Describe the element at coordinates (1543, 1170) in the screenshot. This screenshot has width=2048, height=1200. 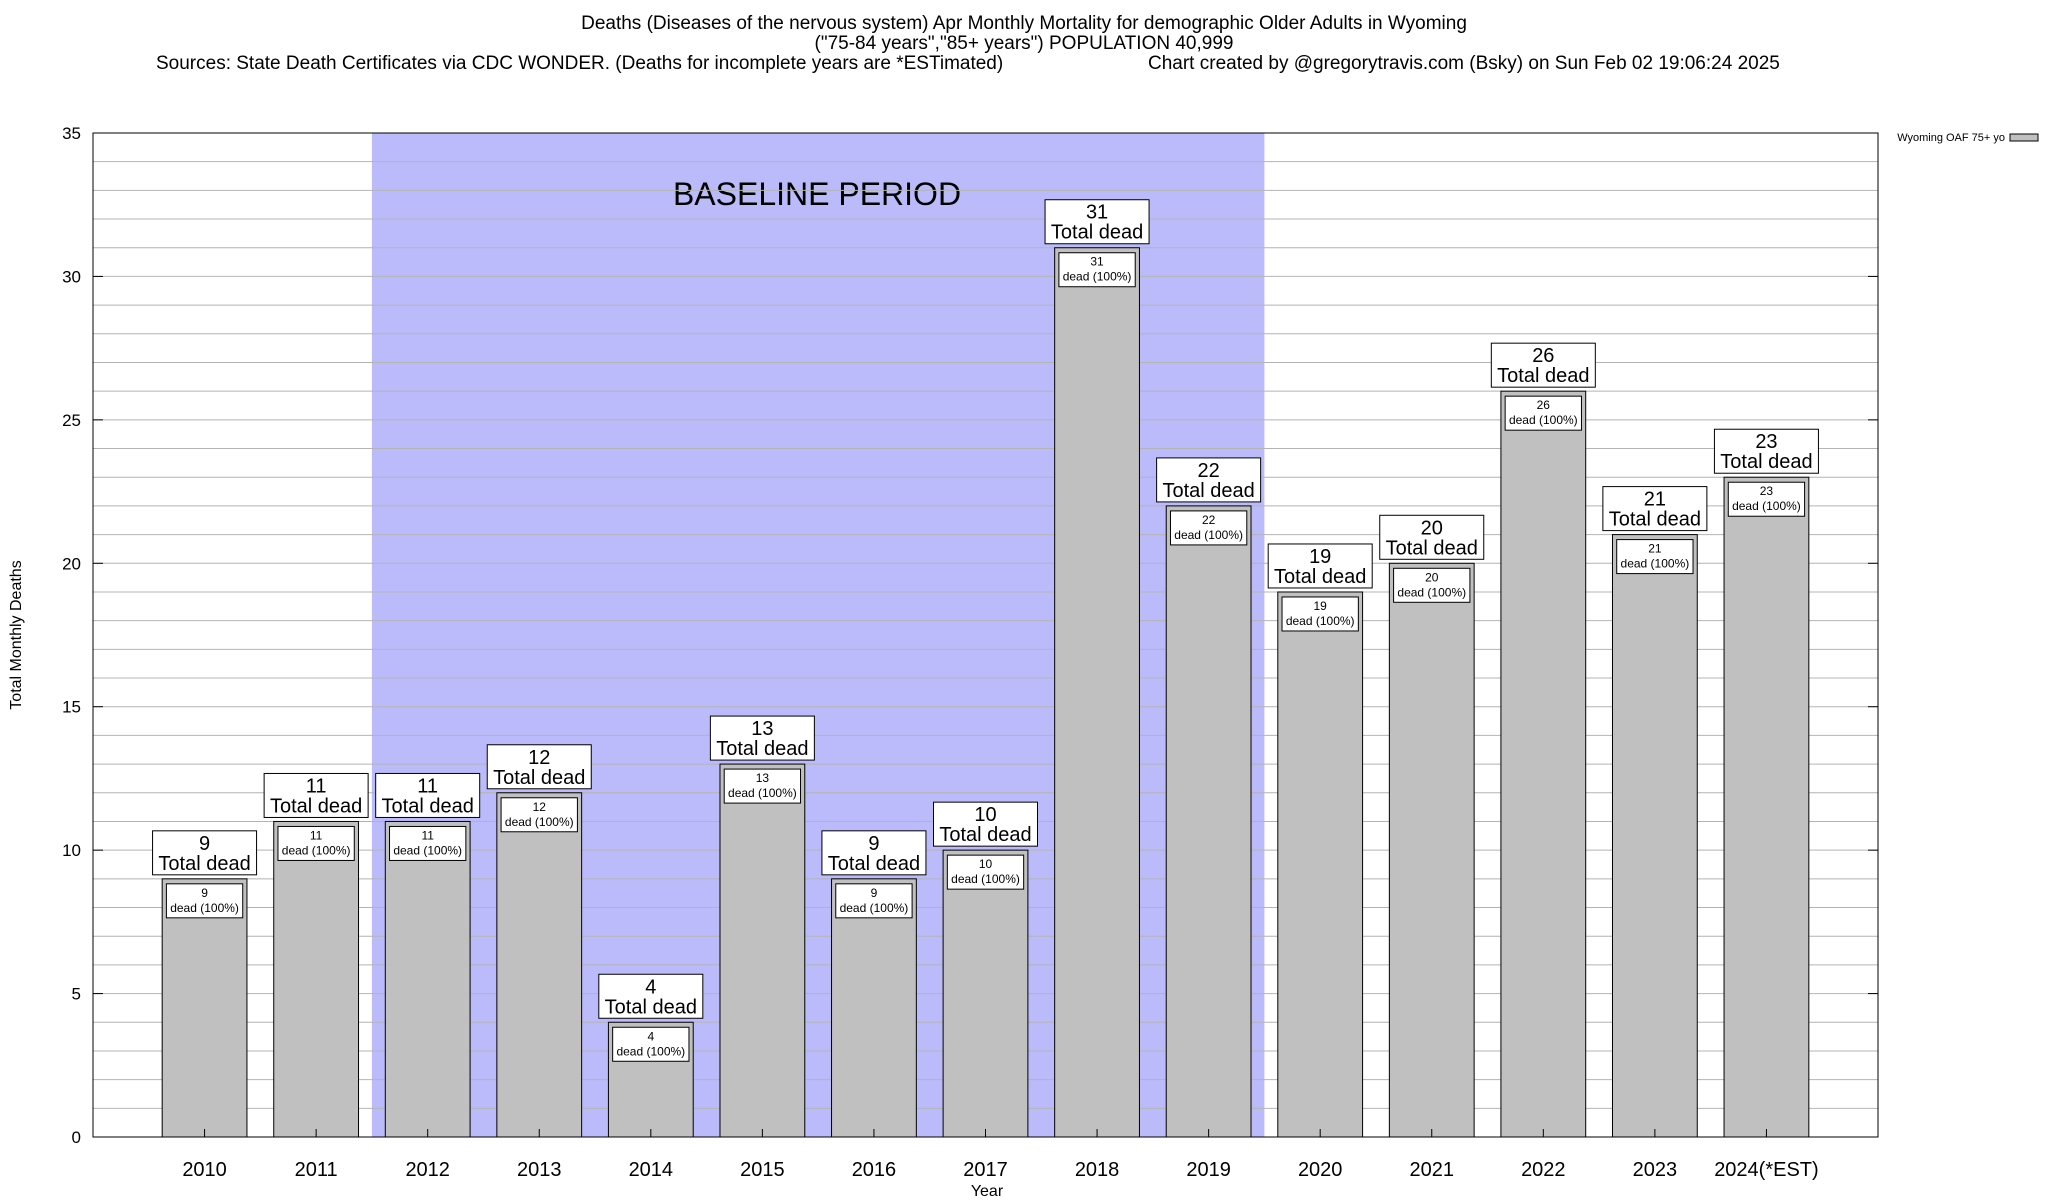
I see `x-tick-label: 2022` at that location.